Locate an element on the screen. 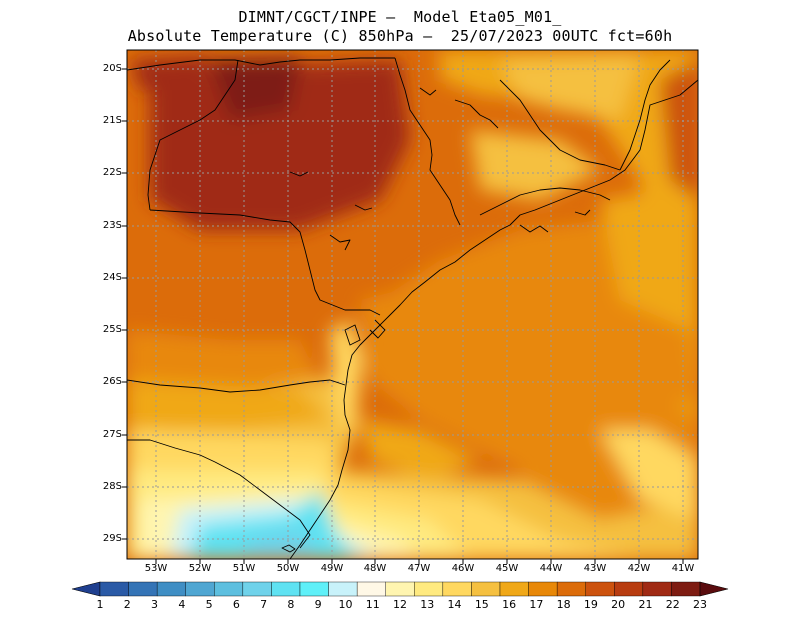 The height and width of the screenshot is (618, 800). colorbar-label: 23 is located at coordinates (700, 604).